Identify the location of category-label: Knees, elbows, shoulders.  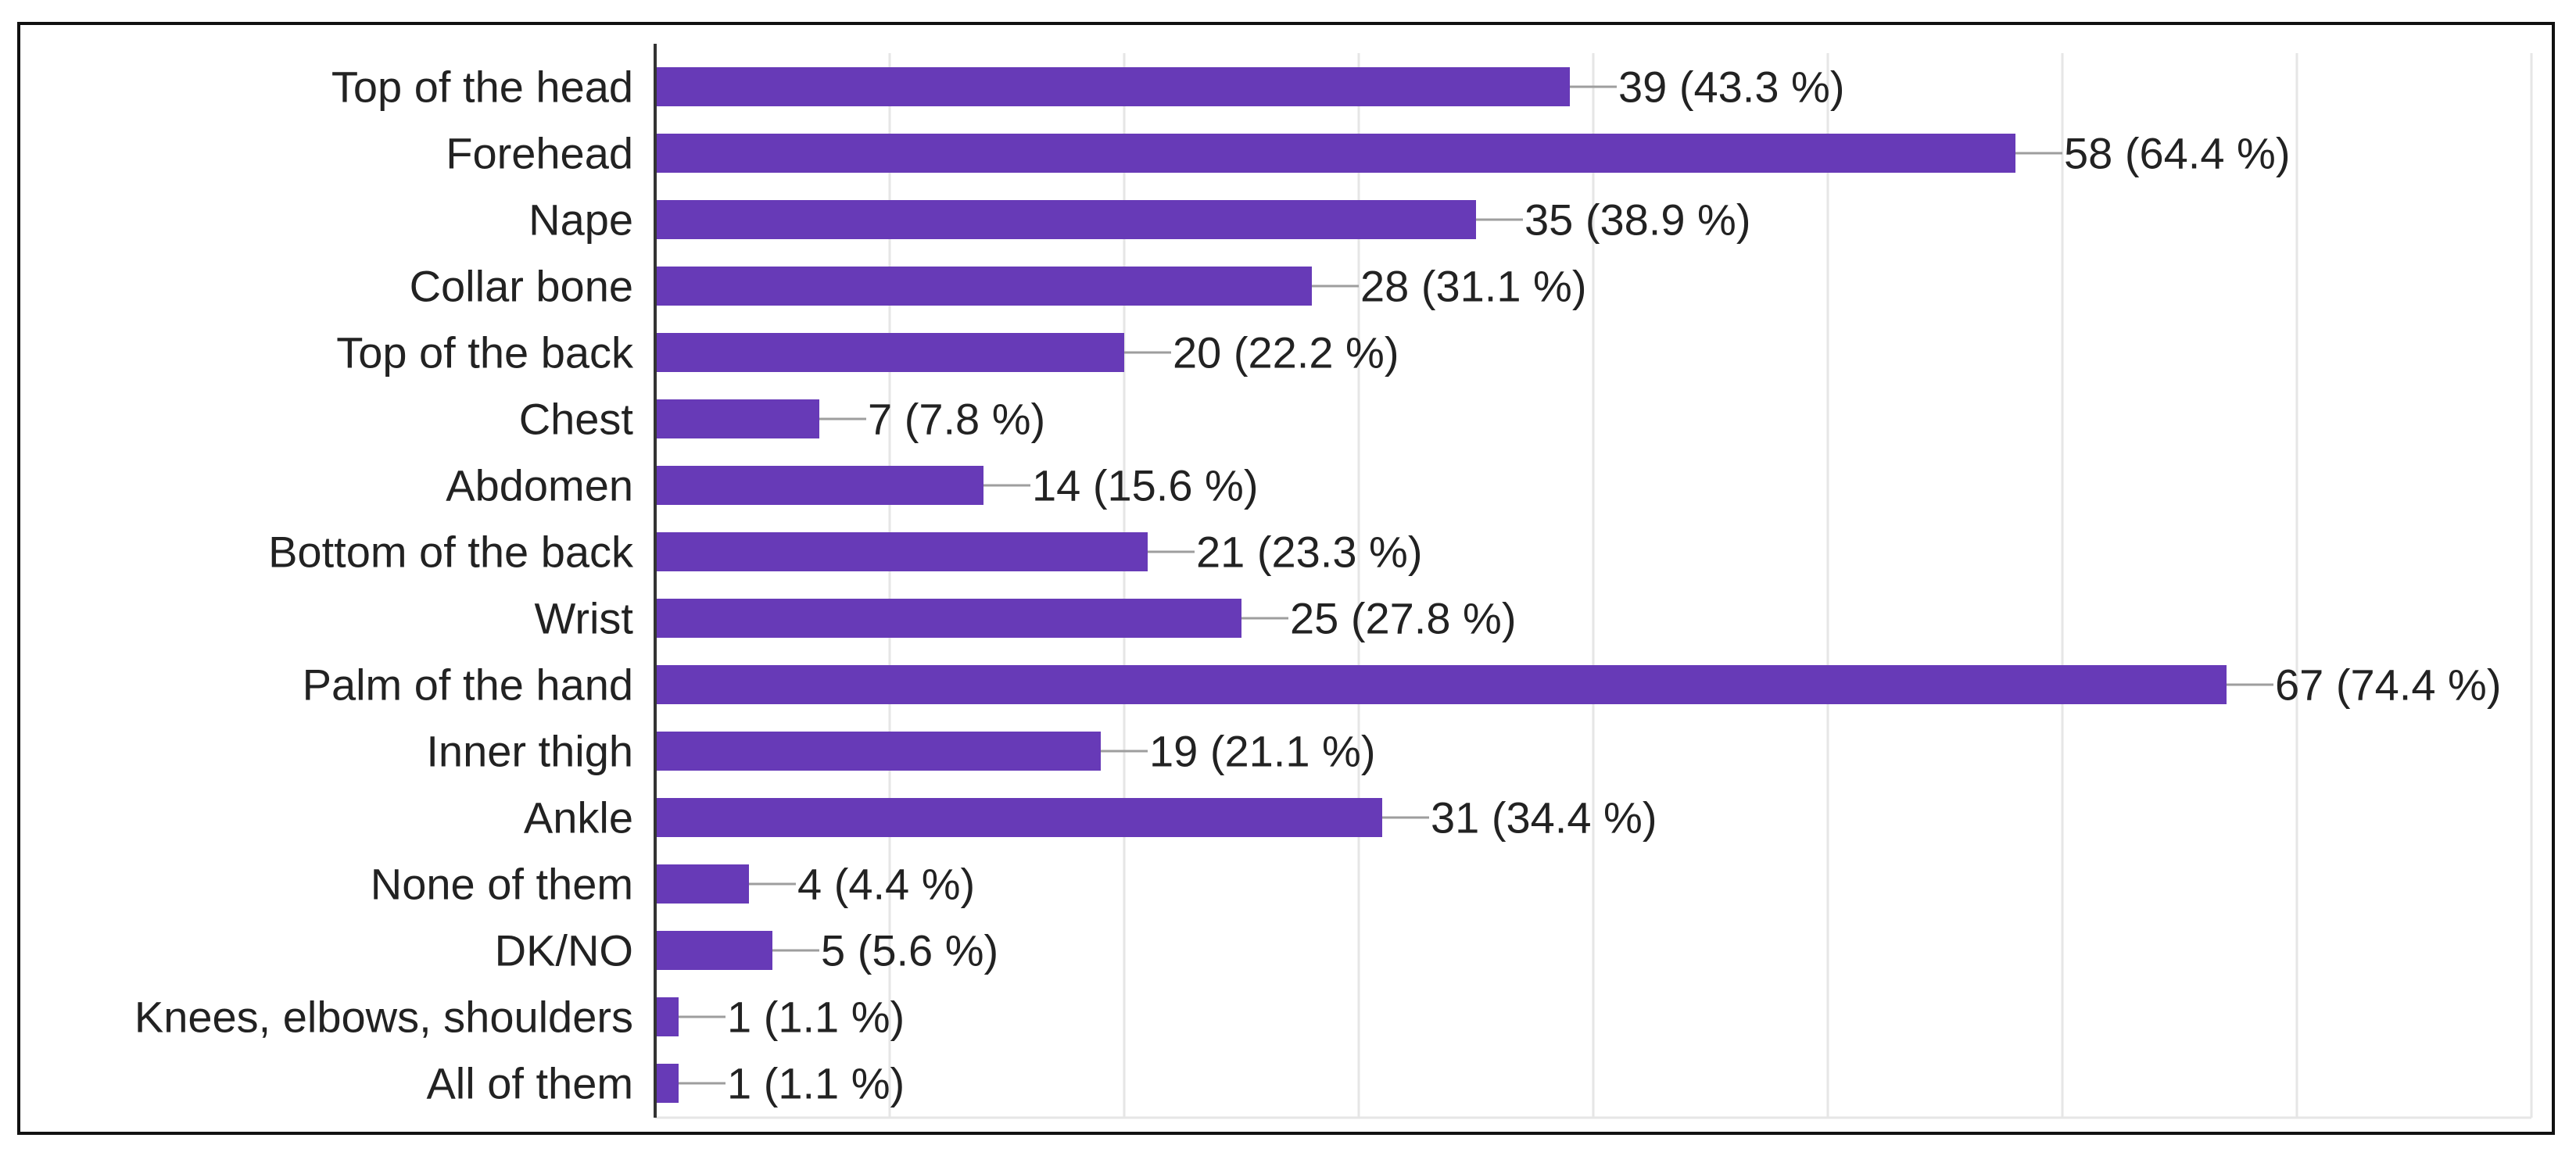
(383, 1017).